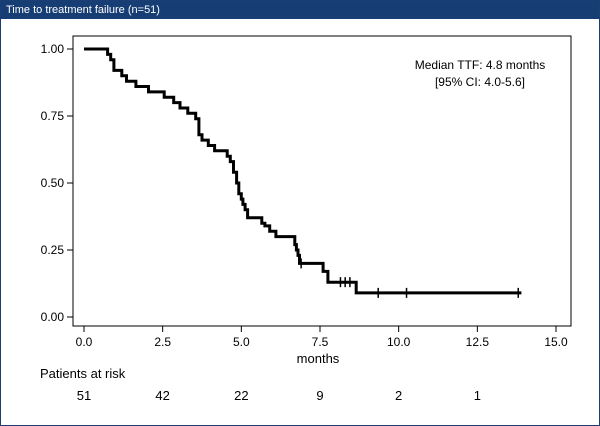  Describe the element at coordinates (556, 342) in the screenshot. I see `x-tick-label: 15.0` at that location.